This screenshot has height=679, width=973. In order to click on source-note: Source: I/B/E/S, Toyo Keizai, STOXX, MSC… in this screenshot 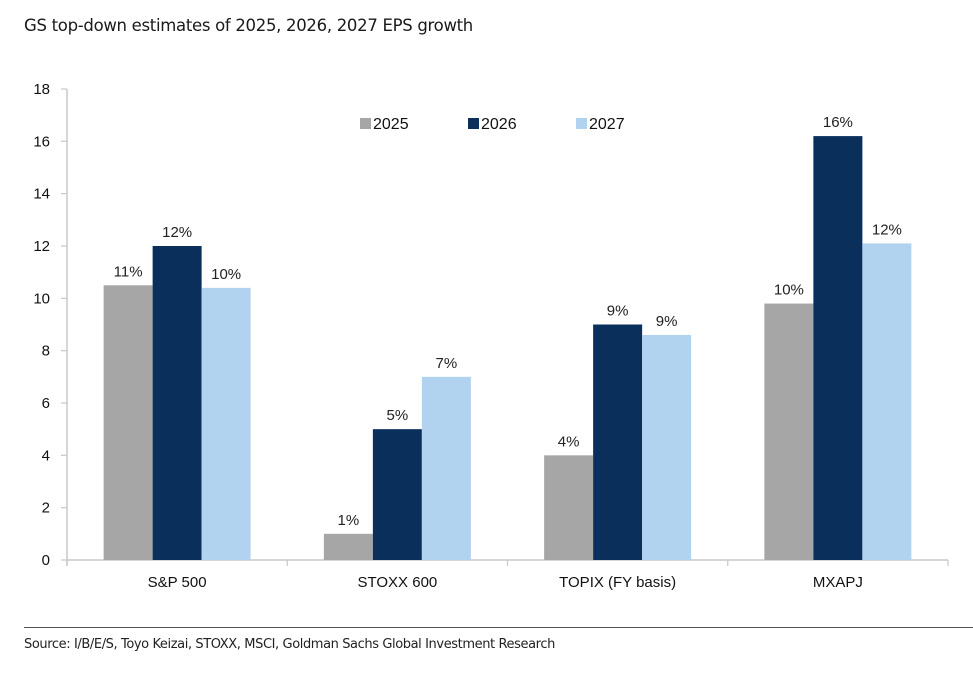, I will do `click(289, 644)`.